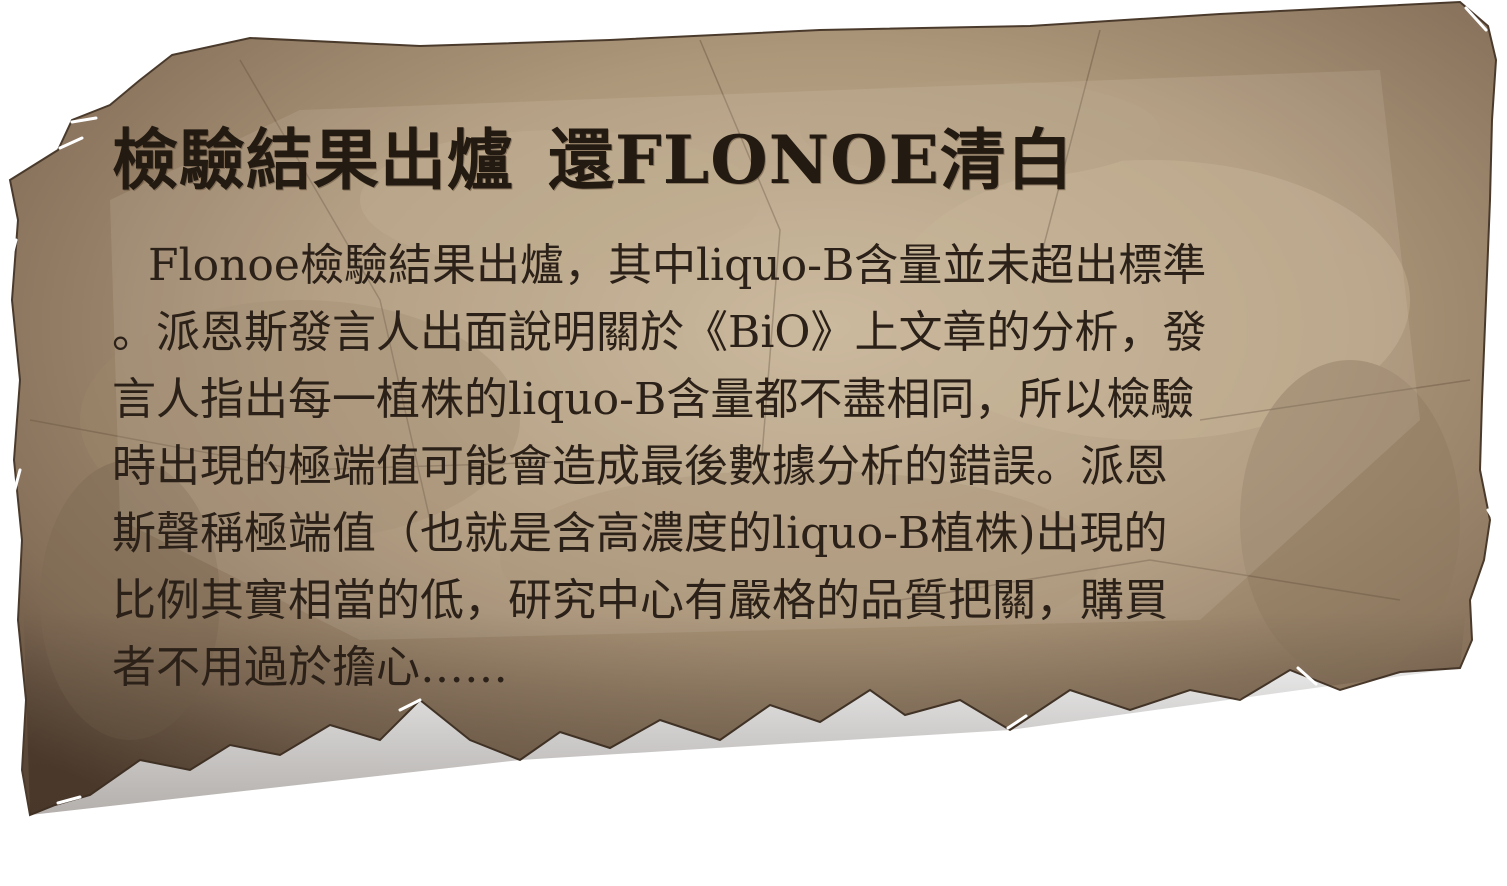 This screenshot has width=1507, height=886. Describe the element at coordinates (640, 466) in the screenshot. I see `body-line: 時出現的極端值可能會造成最後數據分析的錯誤。派恩` at that location.